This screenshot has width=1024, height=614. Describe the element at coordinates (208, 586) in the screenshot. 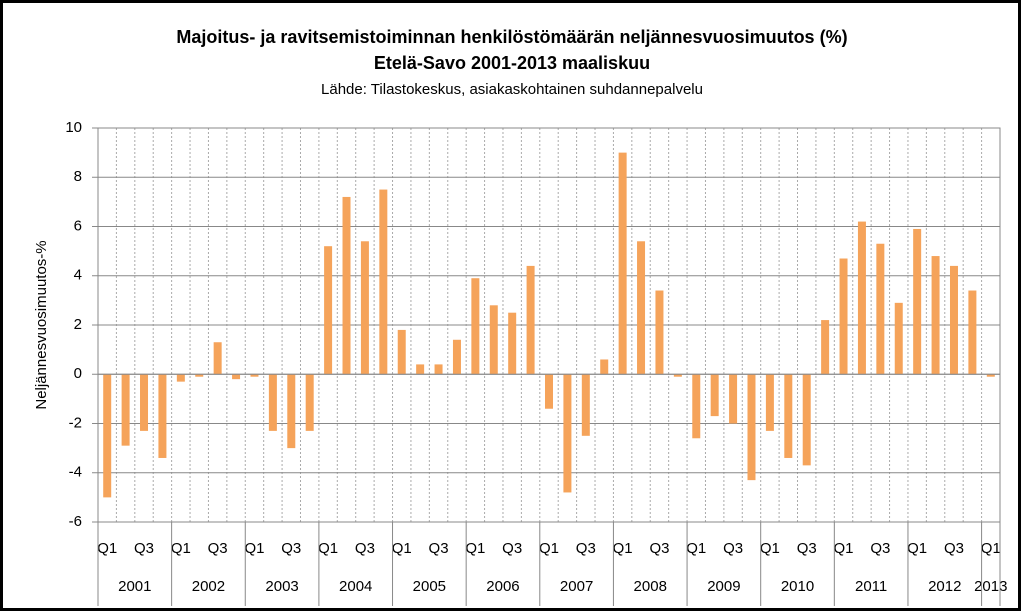

I see `group-label: 2002` at that location.